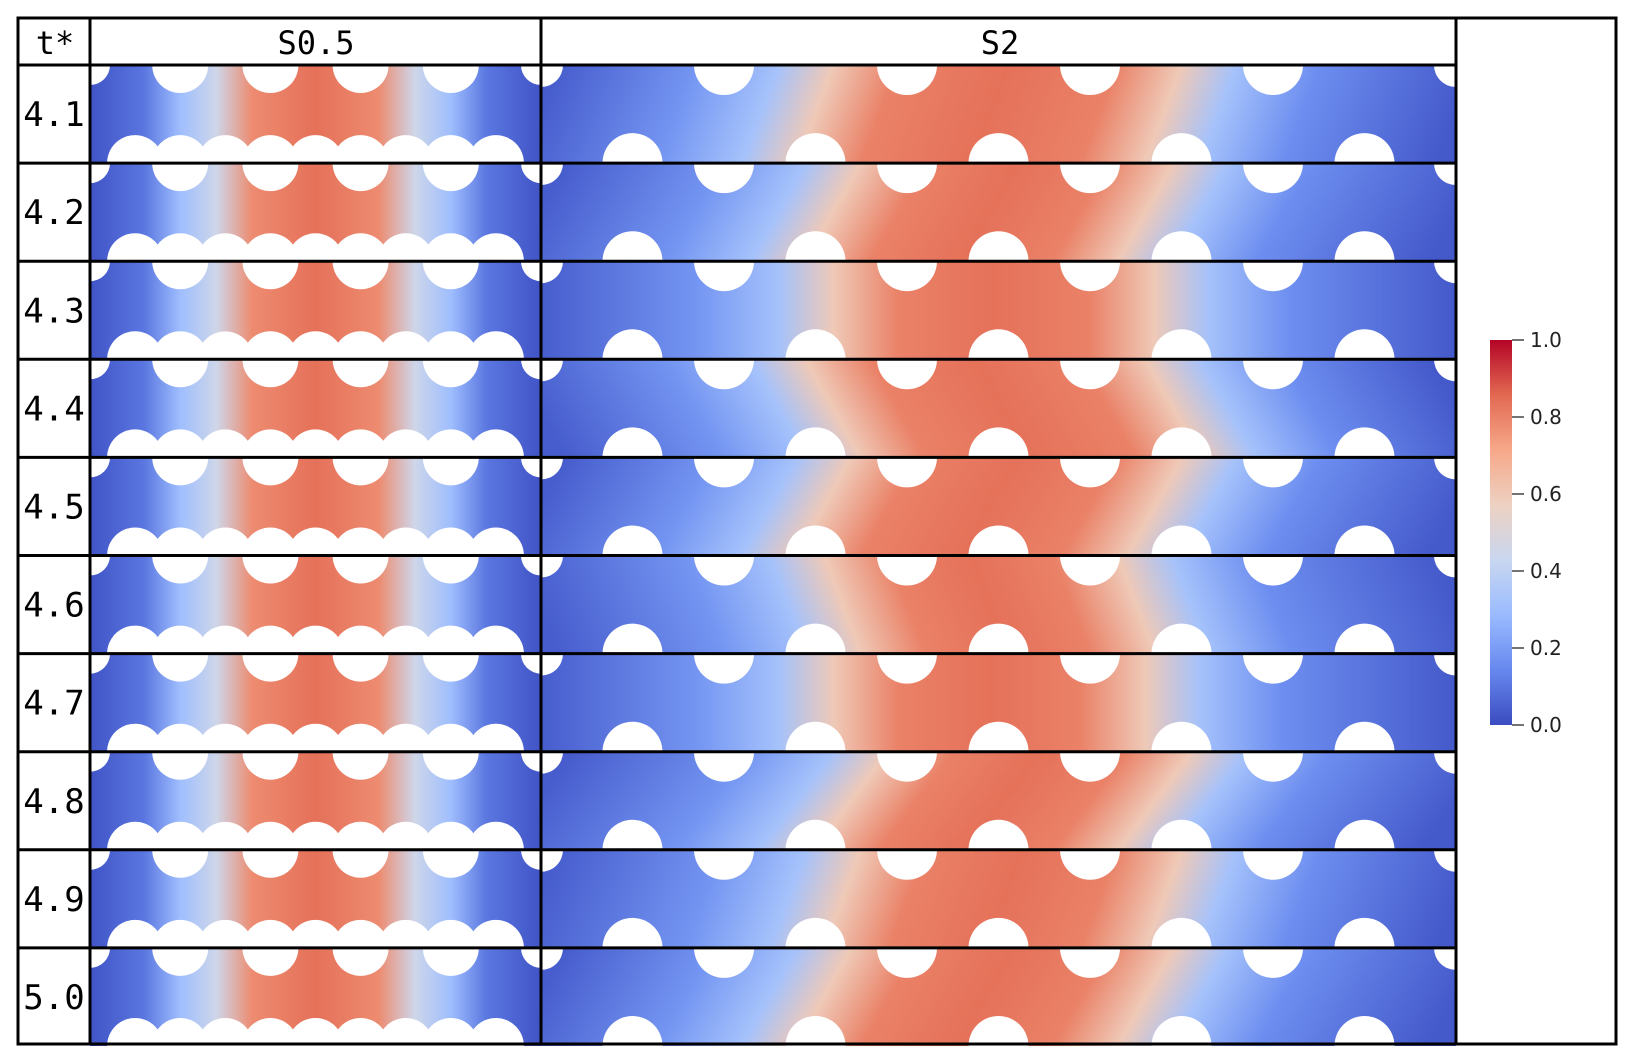 This screenshot has width=1626, height=1057. Describe the element at coordinates (53, 998) in the screenshot. I see `row-time-label: 5.0` at that location.